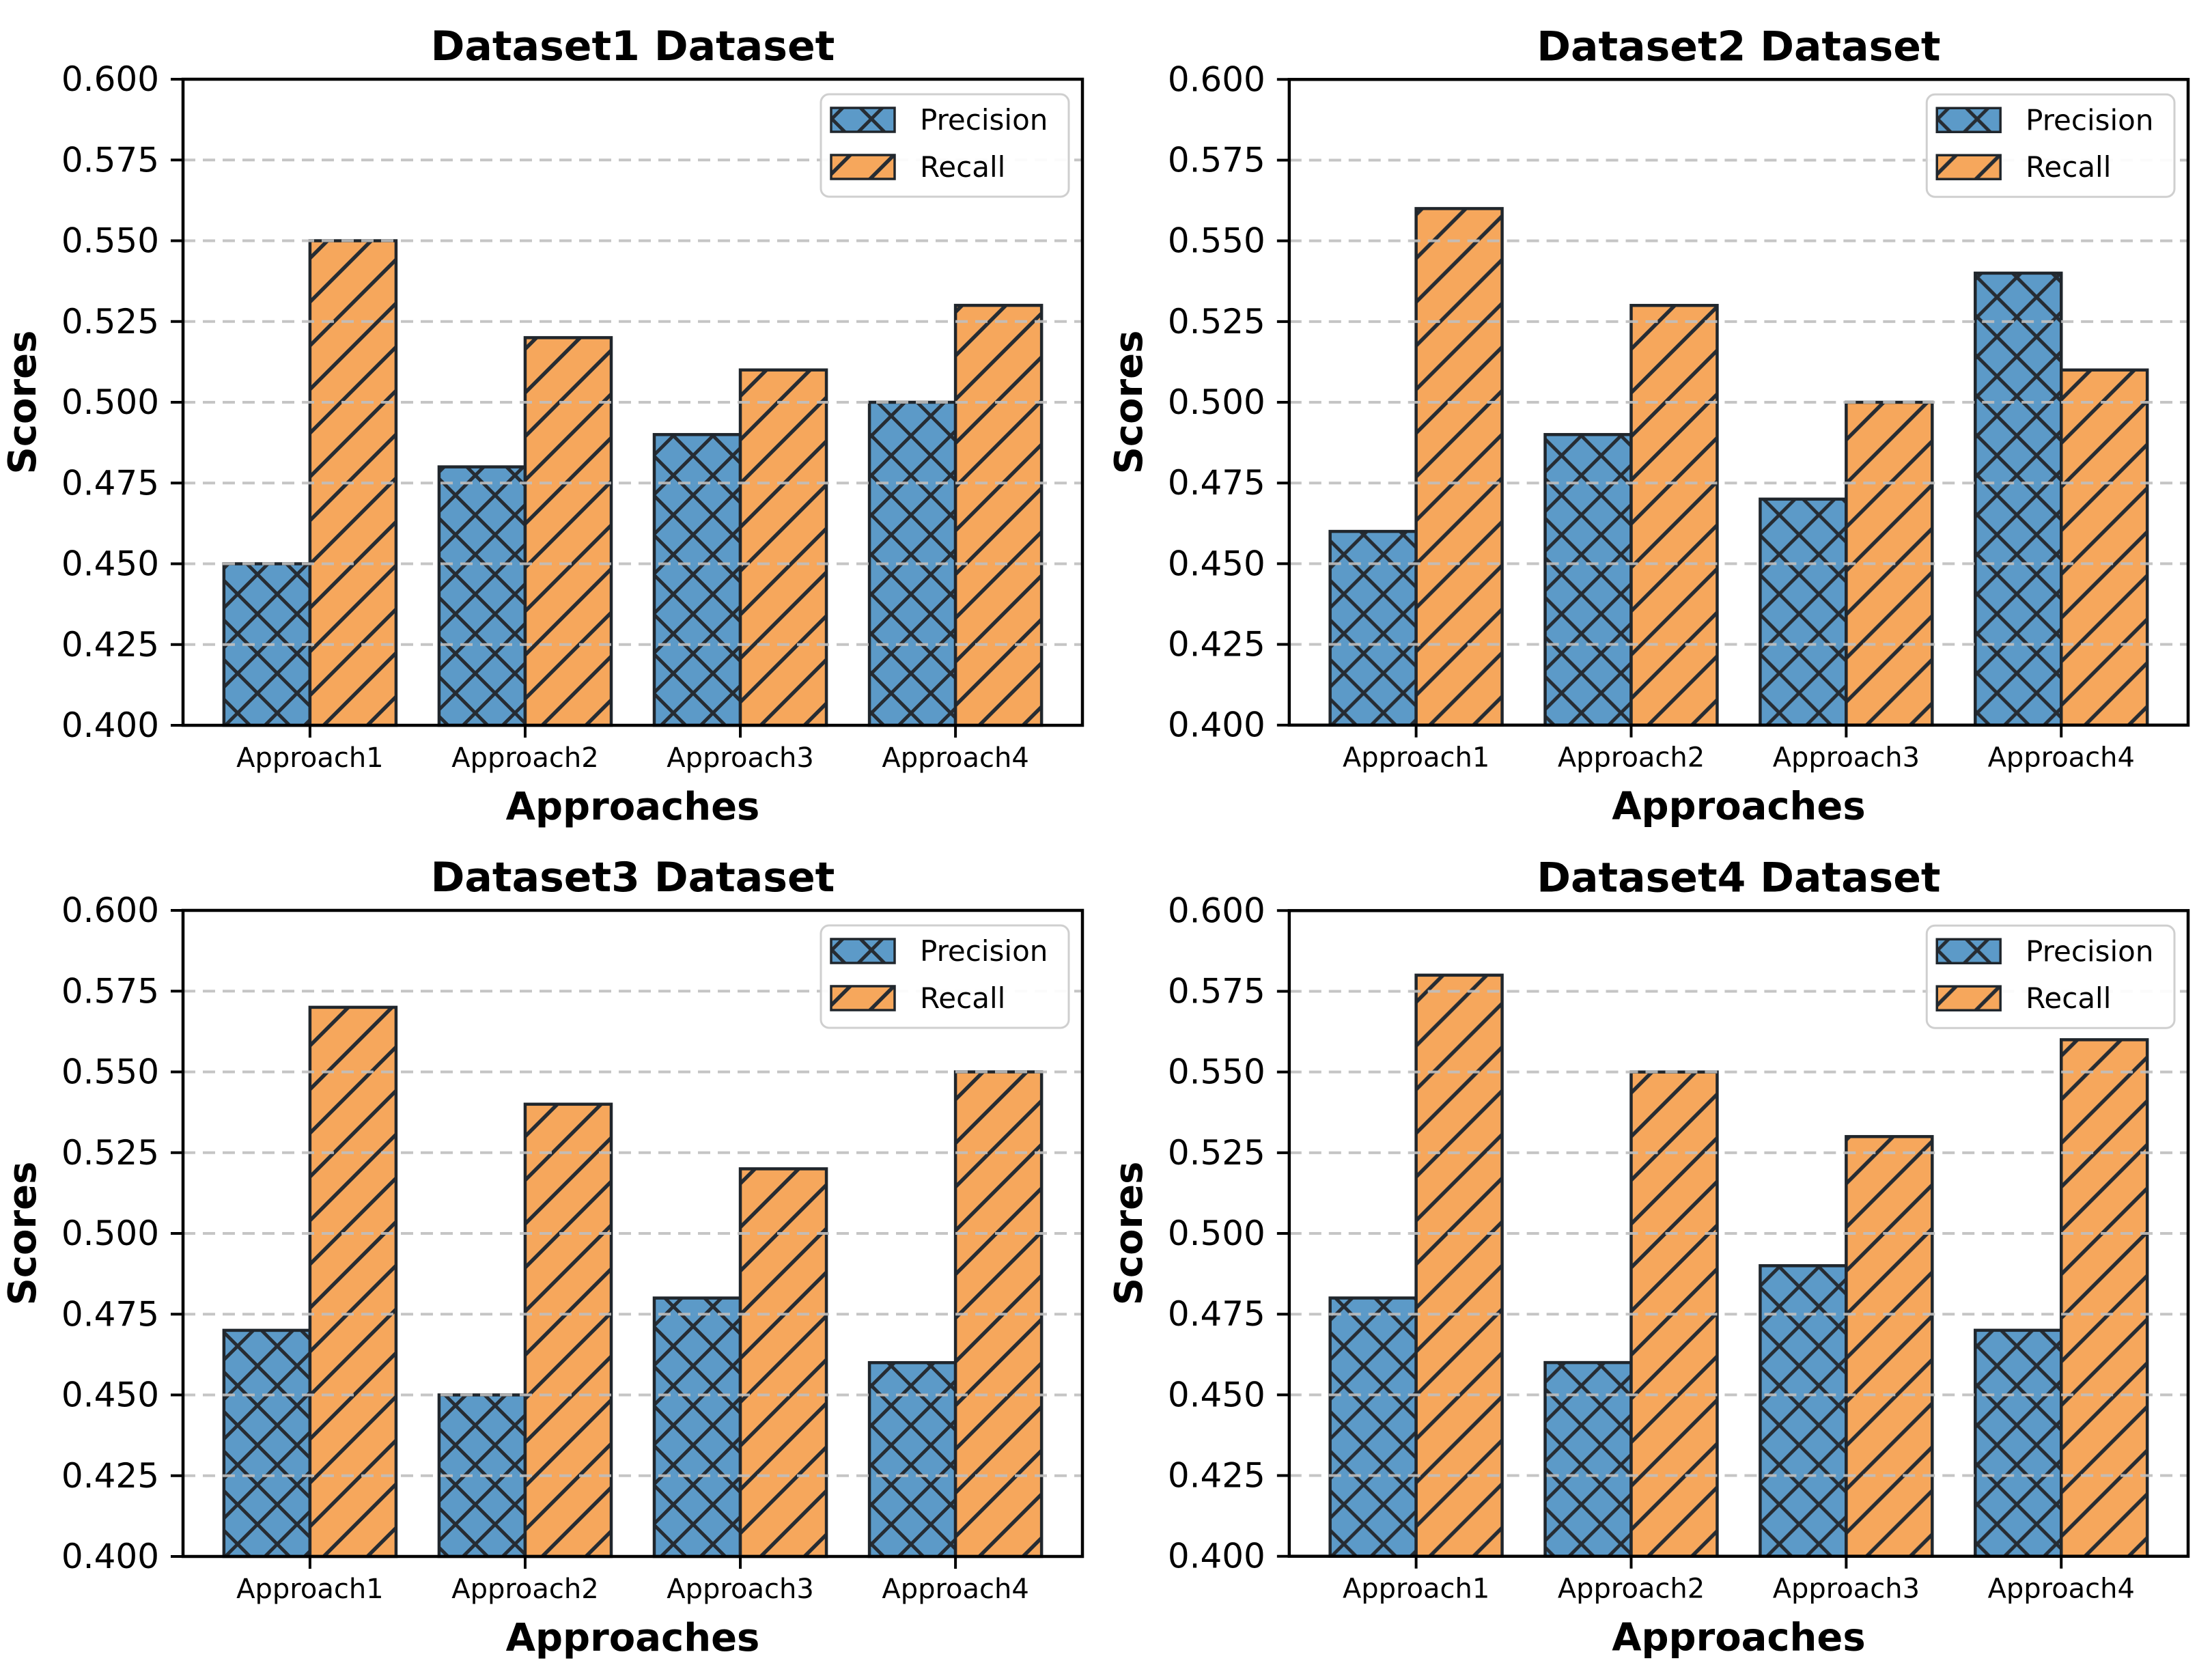 The width and height of the screenshot is (2212, 1663). What do you see at coordinates (633, 878) in the screenshot?
I see `chart-title: Dataset3 Dataset` at bounding box center [633, 878].